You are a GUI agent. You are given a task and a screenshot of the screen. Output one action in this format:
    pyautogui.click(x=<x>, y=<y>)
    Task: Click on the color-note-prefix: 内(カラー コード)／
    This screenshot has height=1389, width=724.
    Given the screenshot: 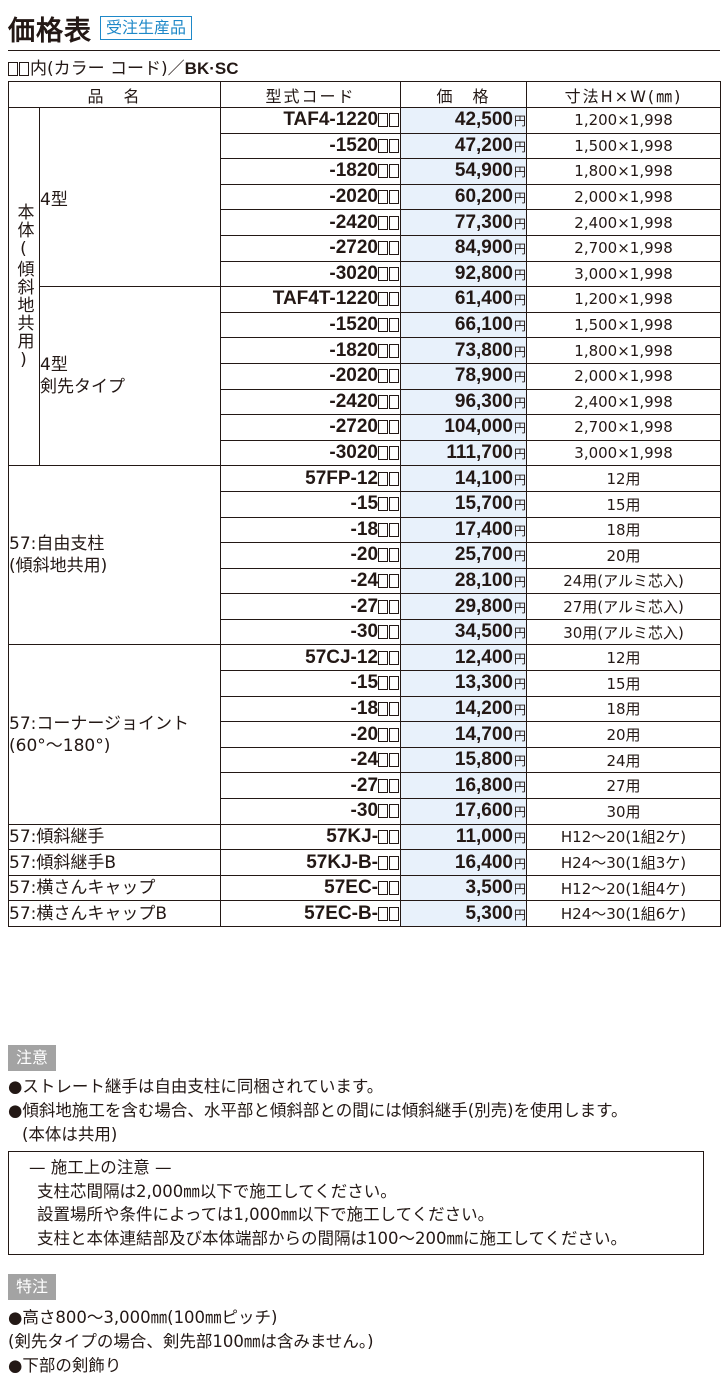 What is the action you would take?
    pyautogui.click(x=107, y=69)
    